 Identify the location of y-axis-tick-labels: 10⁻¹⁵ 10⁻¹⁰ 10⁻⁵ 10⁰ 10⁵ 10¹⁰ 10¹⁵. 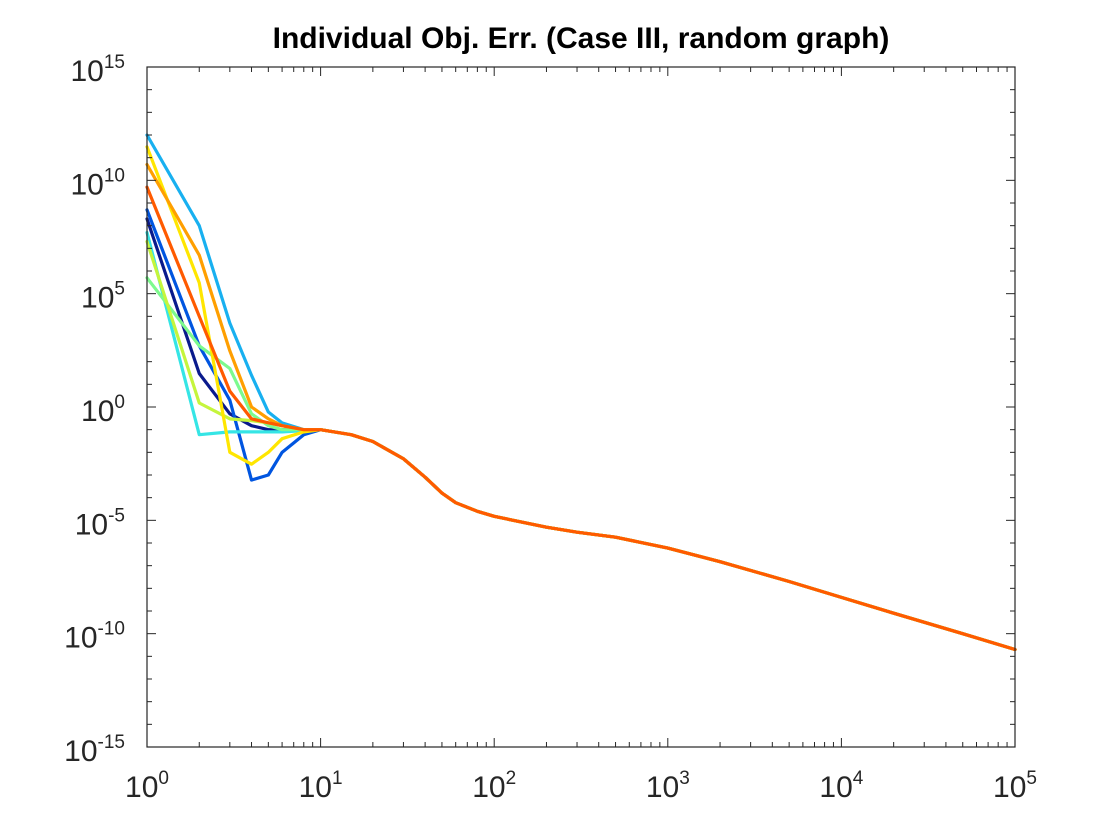
(94, 410).